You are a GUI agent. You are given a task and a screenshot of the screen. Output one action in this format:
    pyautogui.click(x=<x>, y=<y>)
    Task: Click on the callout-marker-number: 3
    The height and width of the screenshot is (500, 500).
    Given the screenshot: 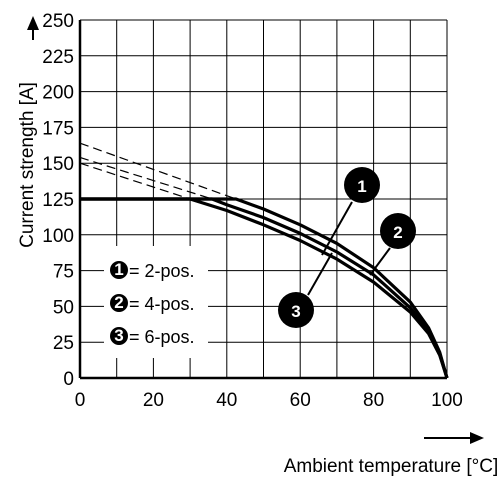 What is the action you would take?
    pyautogui.click(x=295, y=311)
    